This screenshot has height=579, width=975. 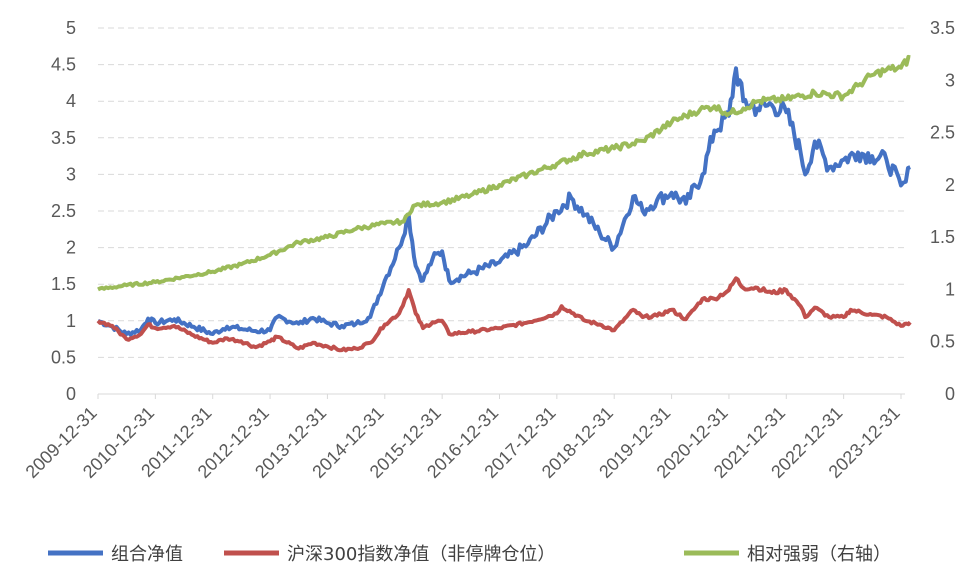 I want to click on left-axis-ticks: 0 0.5 1 1.5 2 2.5 3 3.5 4 4.5 5, so click(x=63, y=211).